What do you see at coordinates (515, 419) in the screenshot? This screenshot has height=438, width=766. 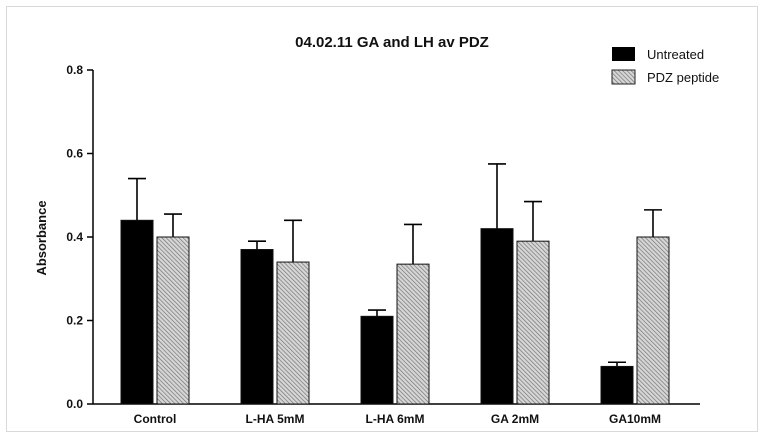 I see `x-tick-label: GA 2mM` at bounding box center [515, 419].